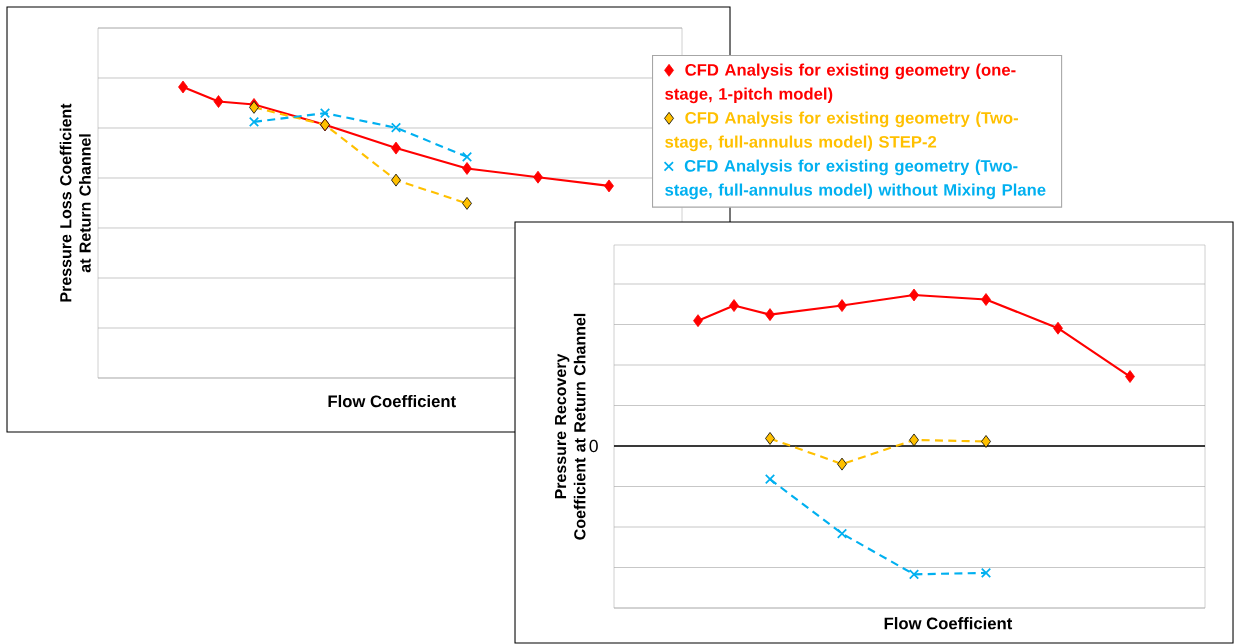 The image size is (1234, 644). Describe the element at coordinates (840, 83) in the screenshot. I see `legend-label: CFD Analysis for existing geometry (one-stage, 1-pitch model)` at that location.